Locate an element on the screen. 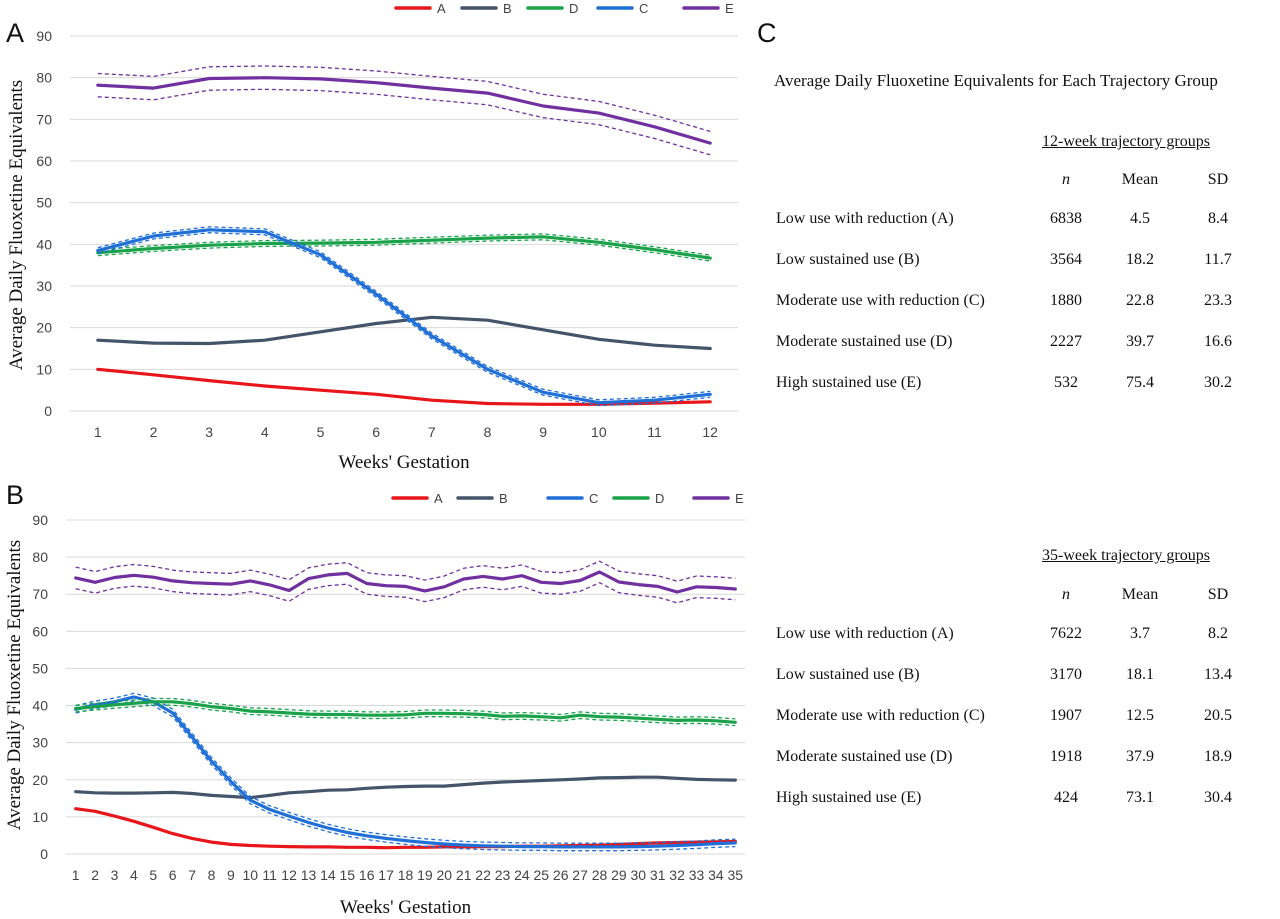 Image resolution: width=1280 pixels, height=919 pixels. x-tick-label: 33 is located at coordinates (697, 875).